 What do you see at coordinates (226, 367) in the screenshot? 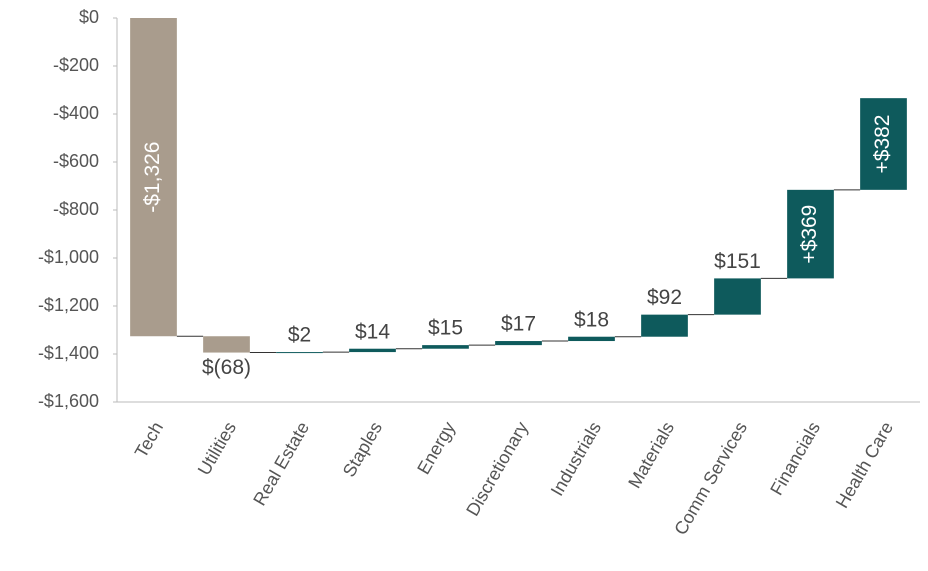
I see `value-label: $(68)` at bounding box center [226, 367].